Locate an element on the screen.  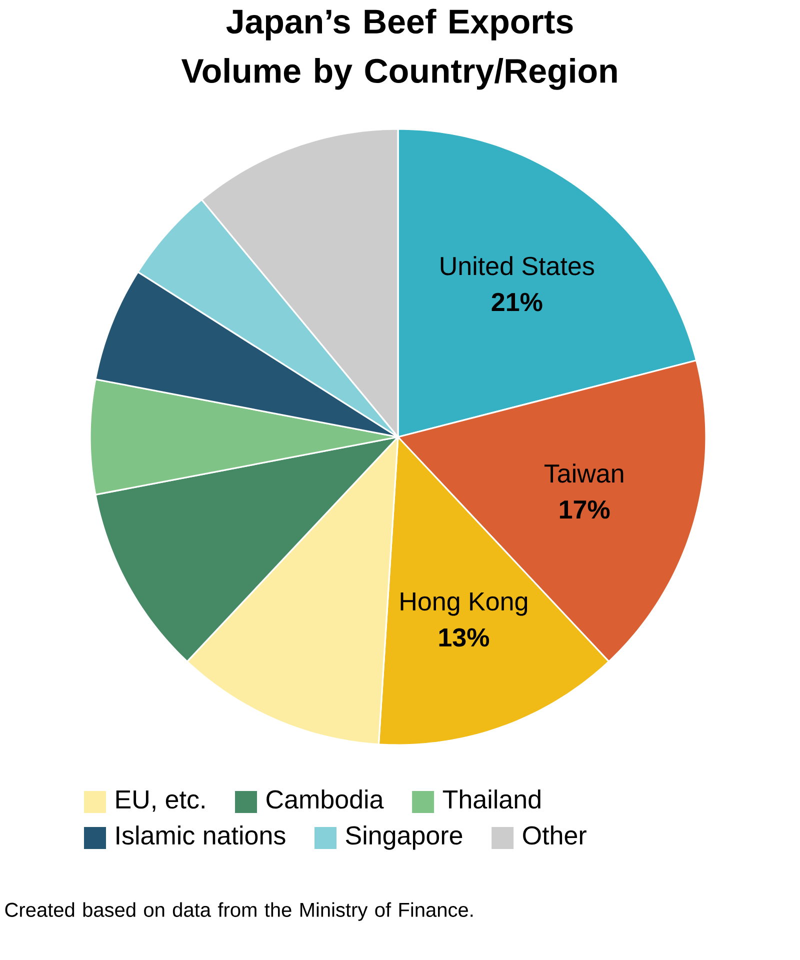
chart-title: Japan’s Beef Exports Volume by Country/Region is located at coordinates (399, 49).